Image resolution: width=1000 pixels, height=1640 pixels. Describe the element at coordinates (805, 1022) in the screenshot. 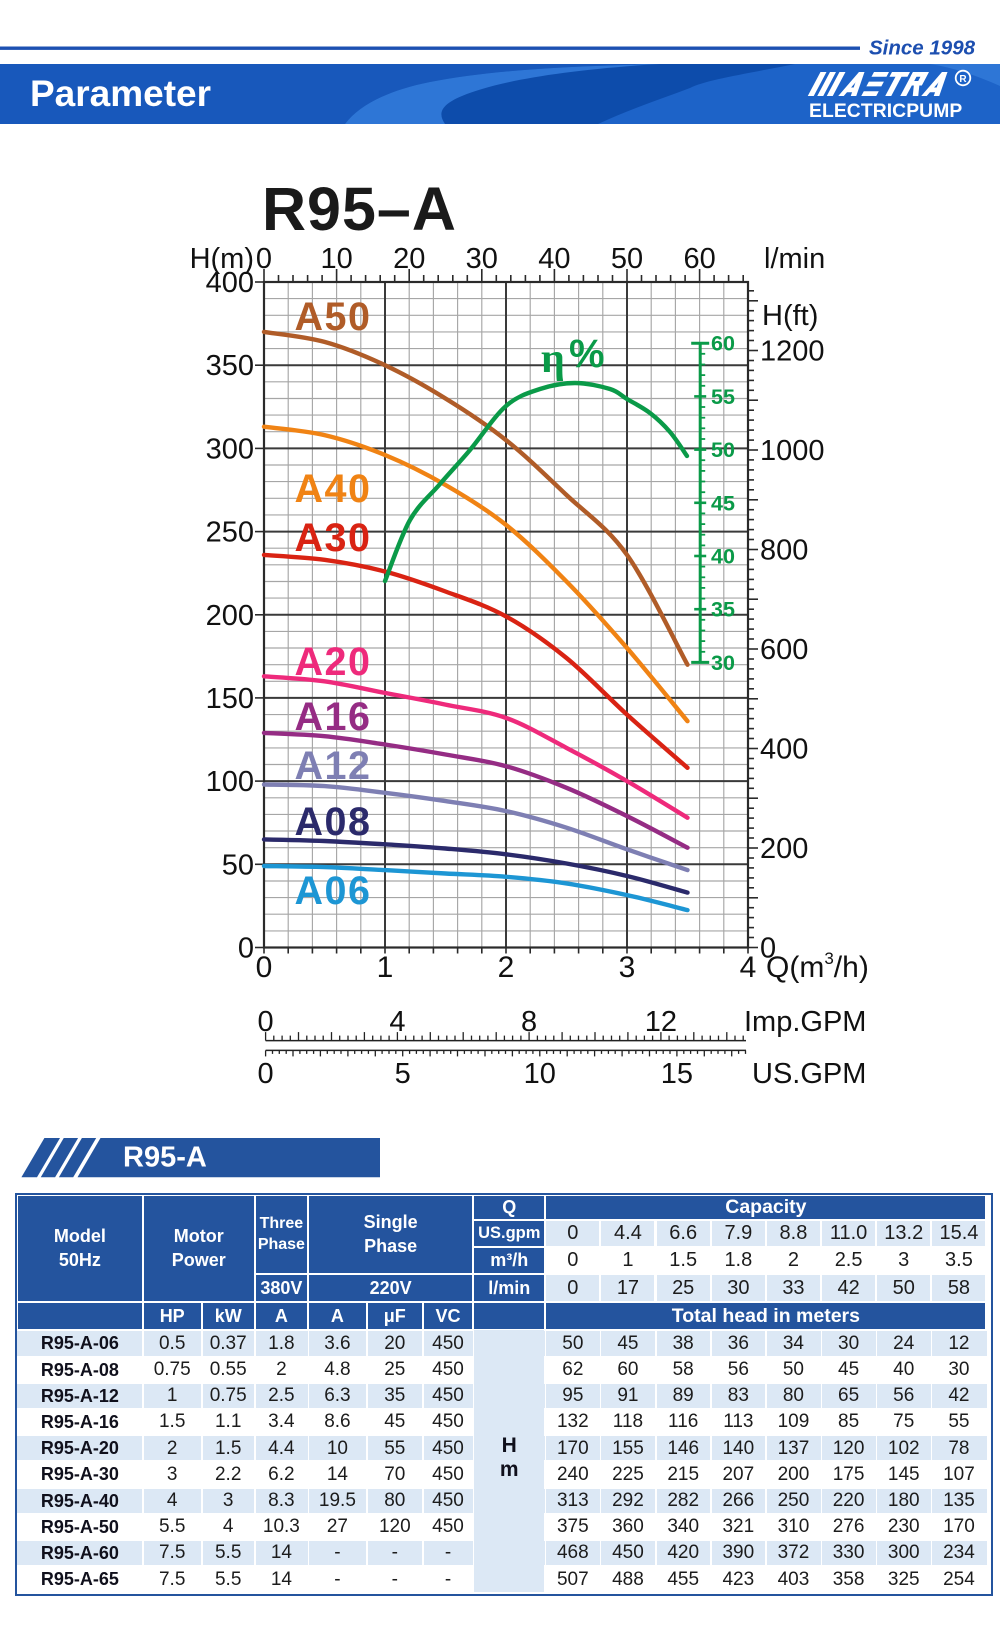

I see `svg-text: Imp.GPM` at that location.